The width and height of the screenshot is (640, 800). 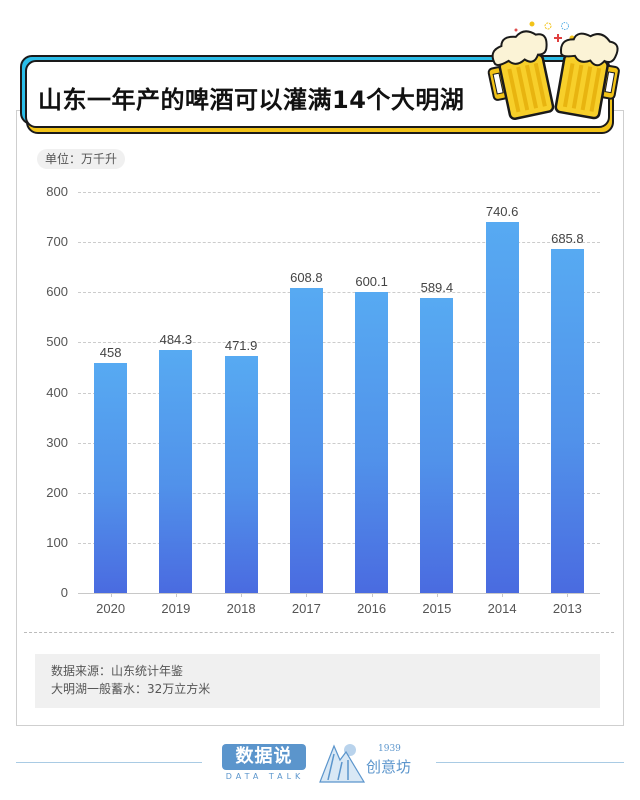 What do you see at coordinates (57, 191) in the screenshot?
I see `y-axis-tick-label: 800` at bounding box center [57, 191].